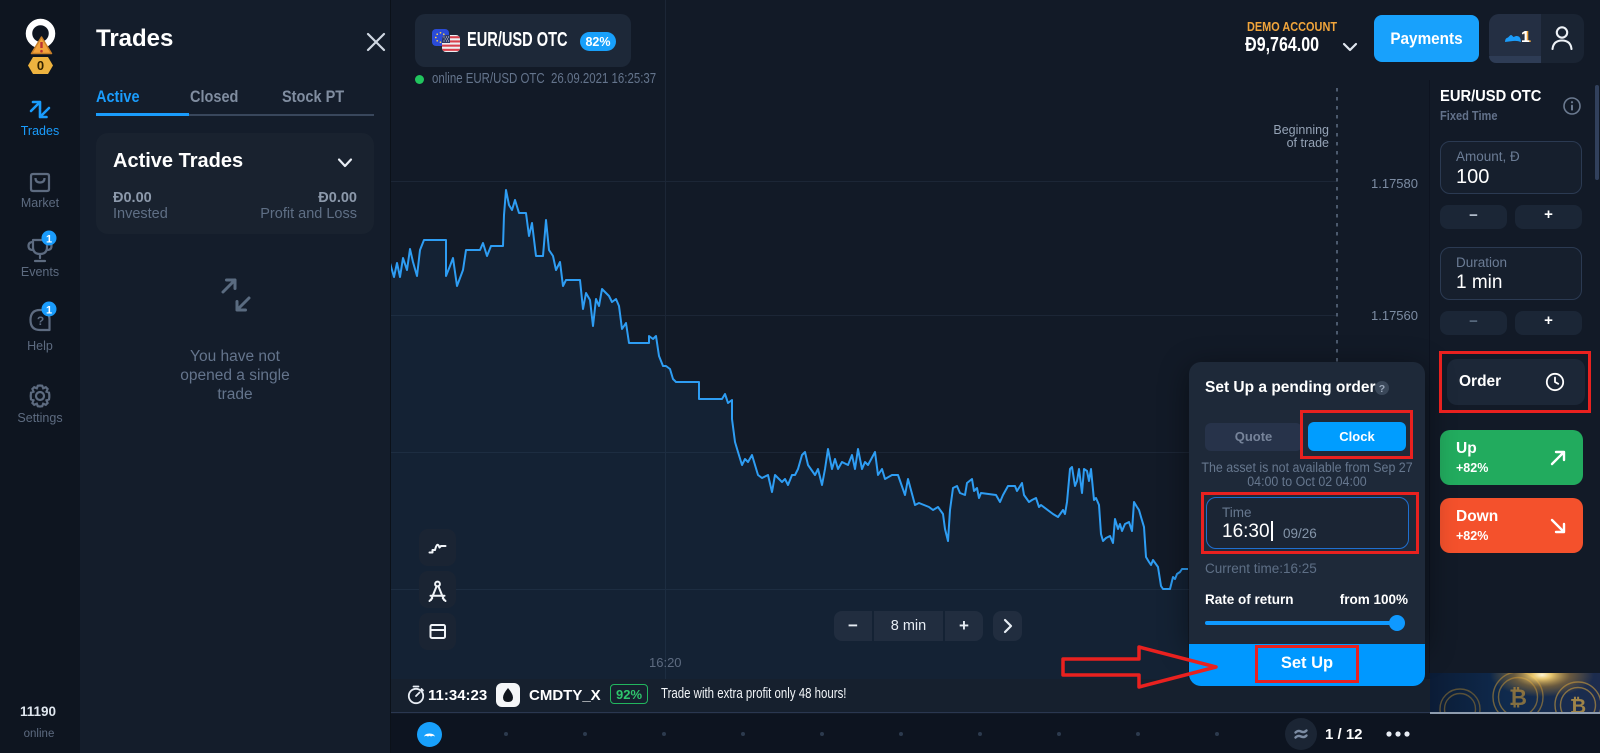 Image resolution: width=1600 pixels, height=753 pixels. Describe the element at coordinates (40, 272) in the screenshot. I see `svg-text: Events` at that location.